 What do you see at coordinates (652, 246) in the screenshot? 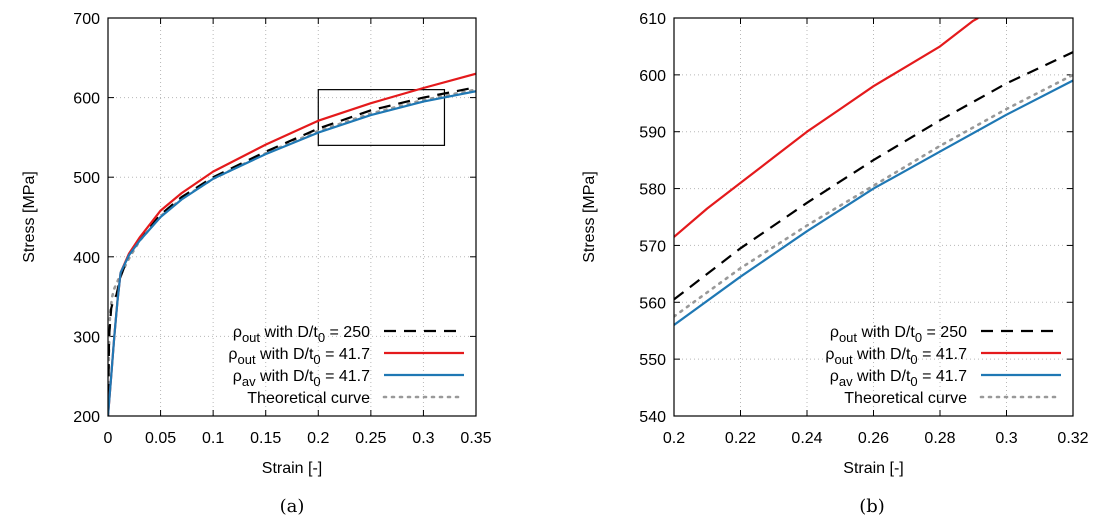
I see `y-tick-label: 570` at bounding box center [652, 246].